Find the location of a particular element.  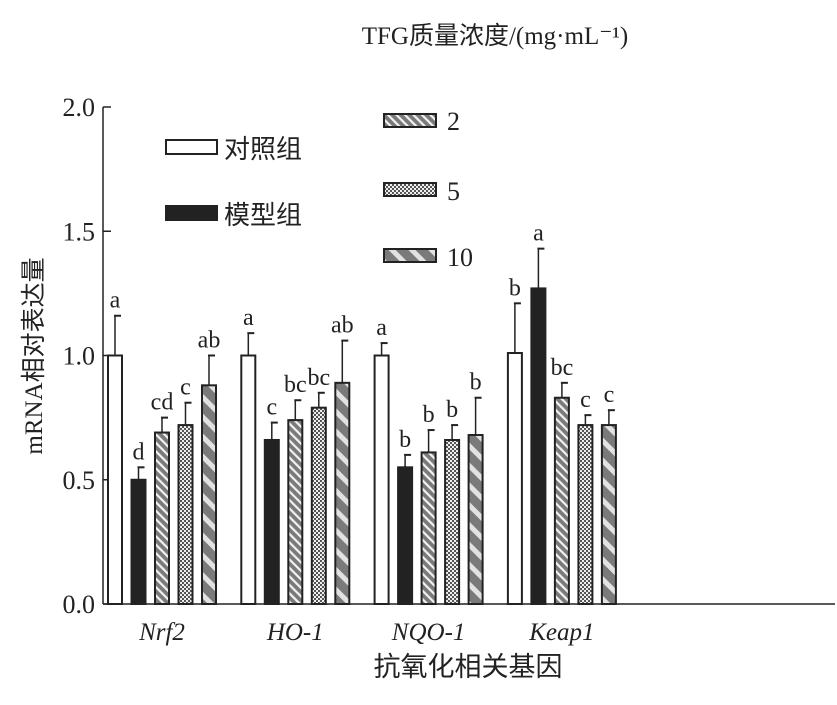

significance-letter: d is located at coordinates (139, 452).